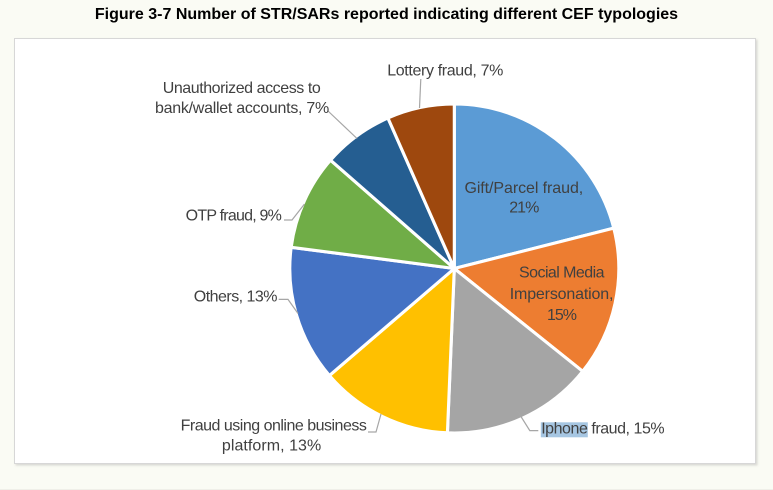 The height and width of the screenshot is (490, 773). I want to click on svg-text: bank/wallet accounts, 7%, so click(242, 108).